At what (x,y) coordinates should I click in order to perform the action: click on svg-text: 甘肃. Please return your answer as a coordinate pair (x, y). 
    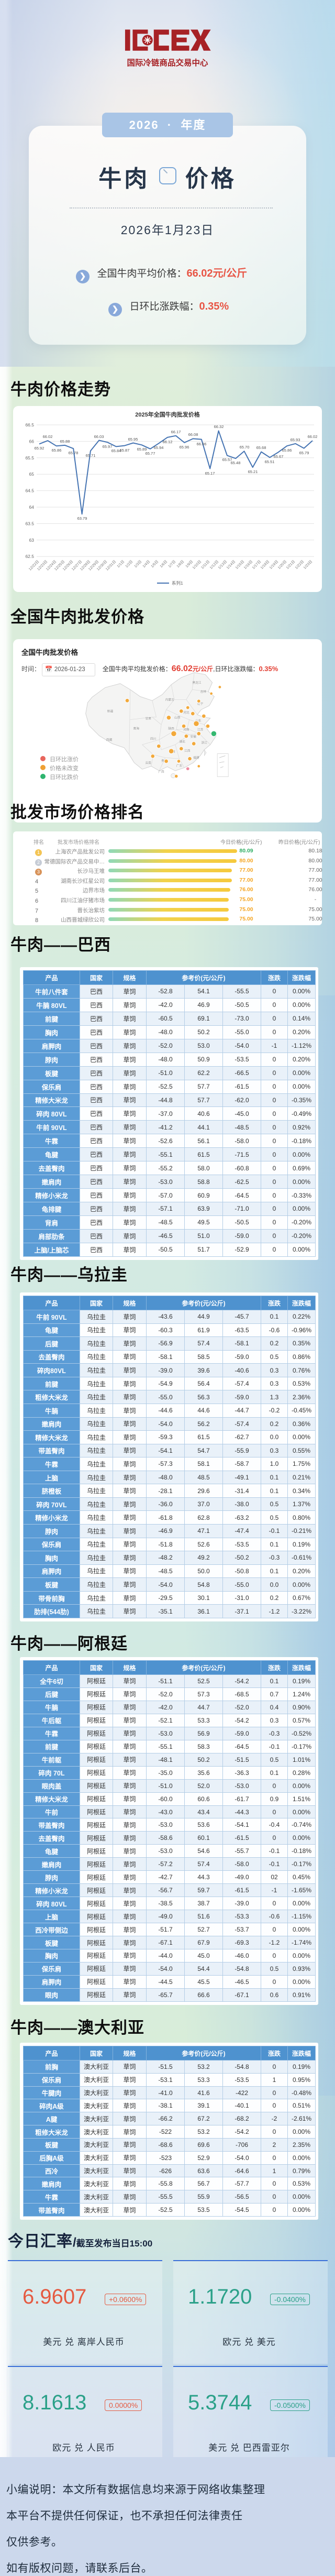
    Looking at the image, I should click on (148, 719).